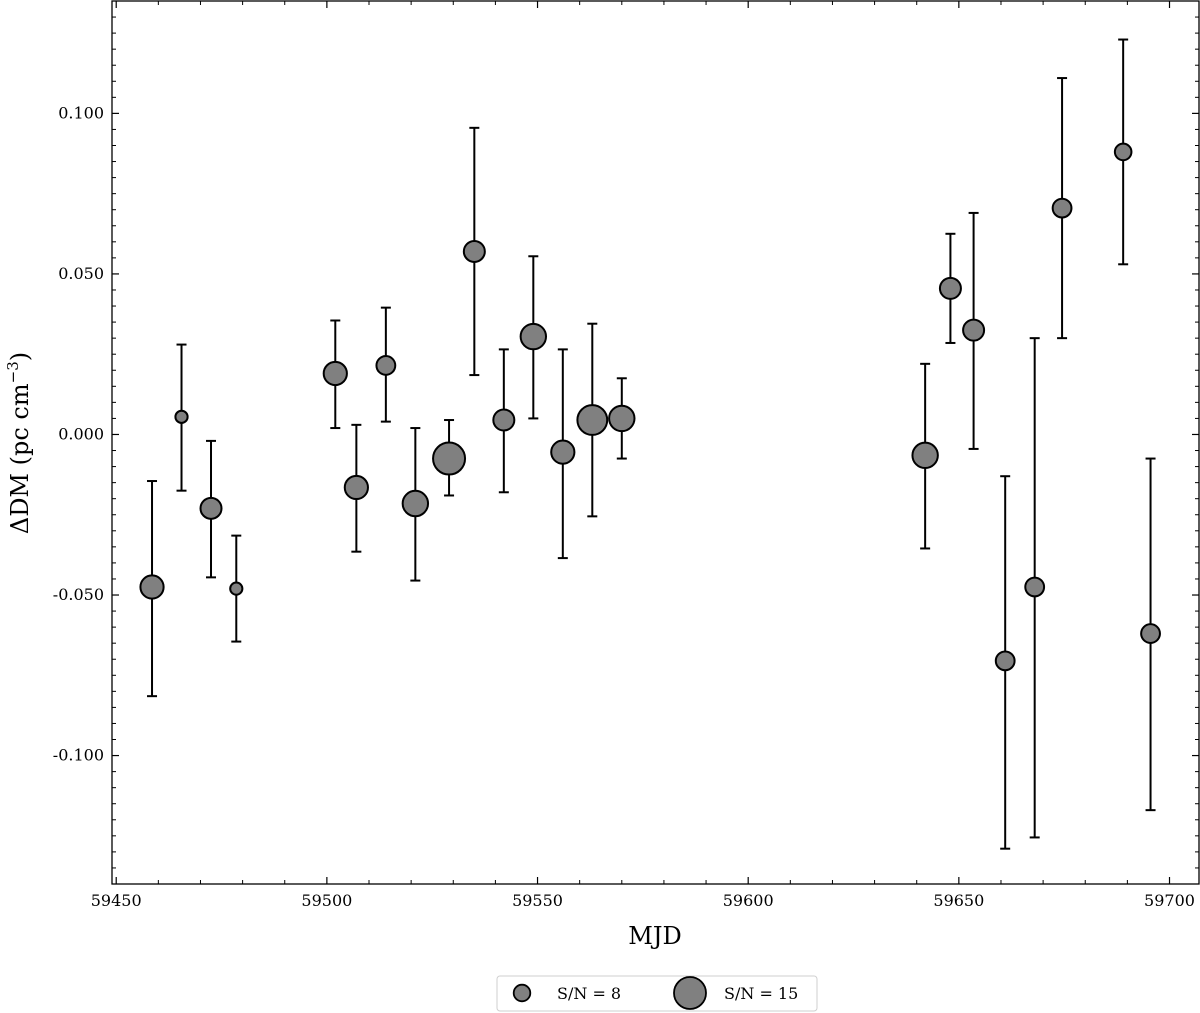 This screenshot has height=1013, width=1200. Describe the element at coordinates (78, 755) in the screenshot. I see `y-tick-label: -0.100` at that location.